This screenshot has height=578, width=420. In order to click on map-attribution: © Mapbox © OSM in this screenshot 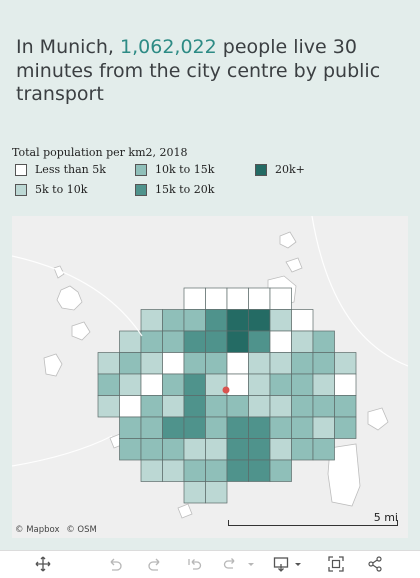, I will do `click(58, 530)`.